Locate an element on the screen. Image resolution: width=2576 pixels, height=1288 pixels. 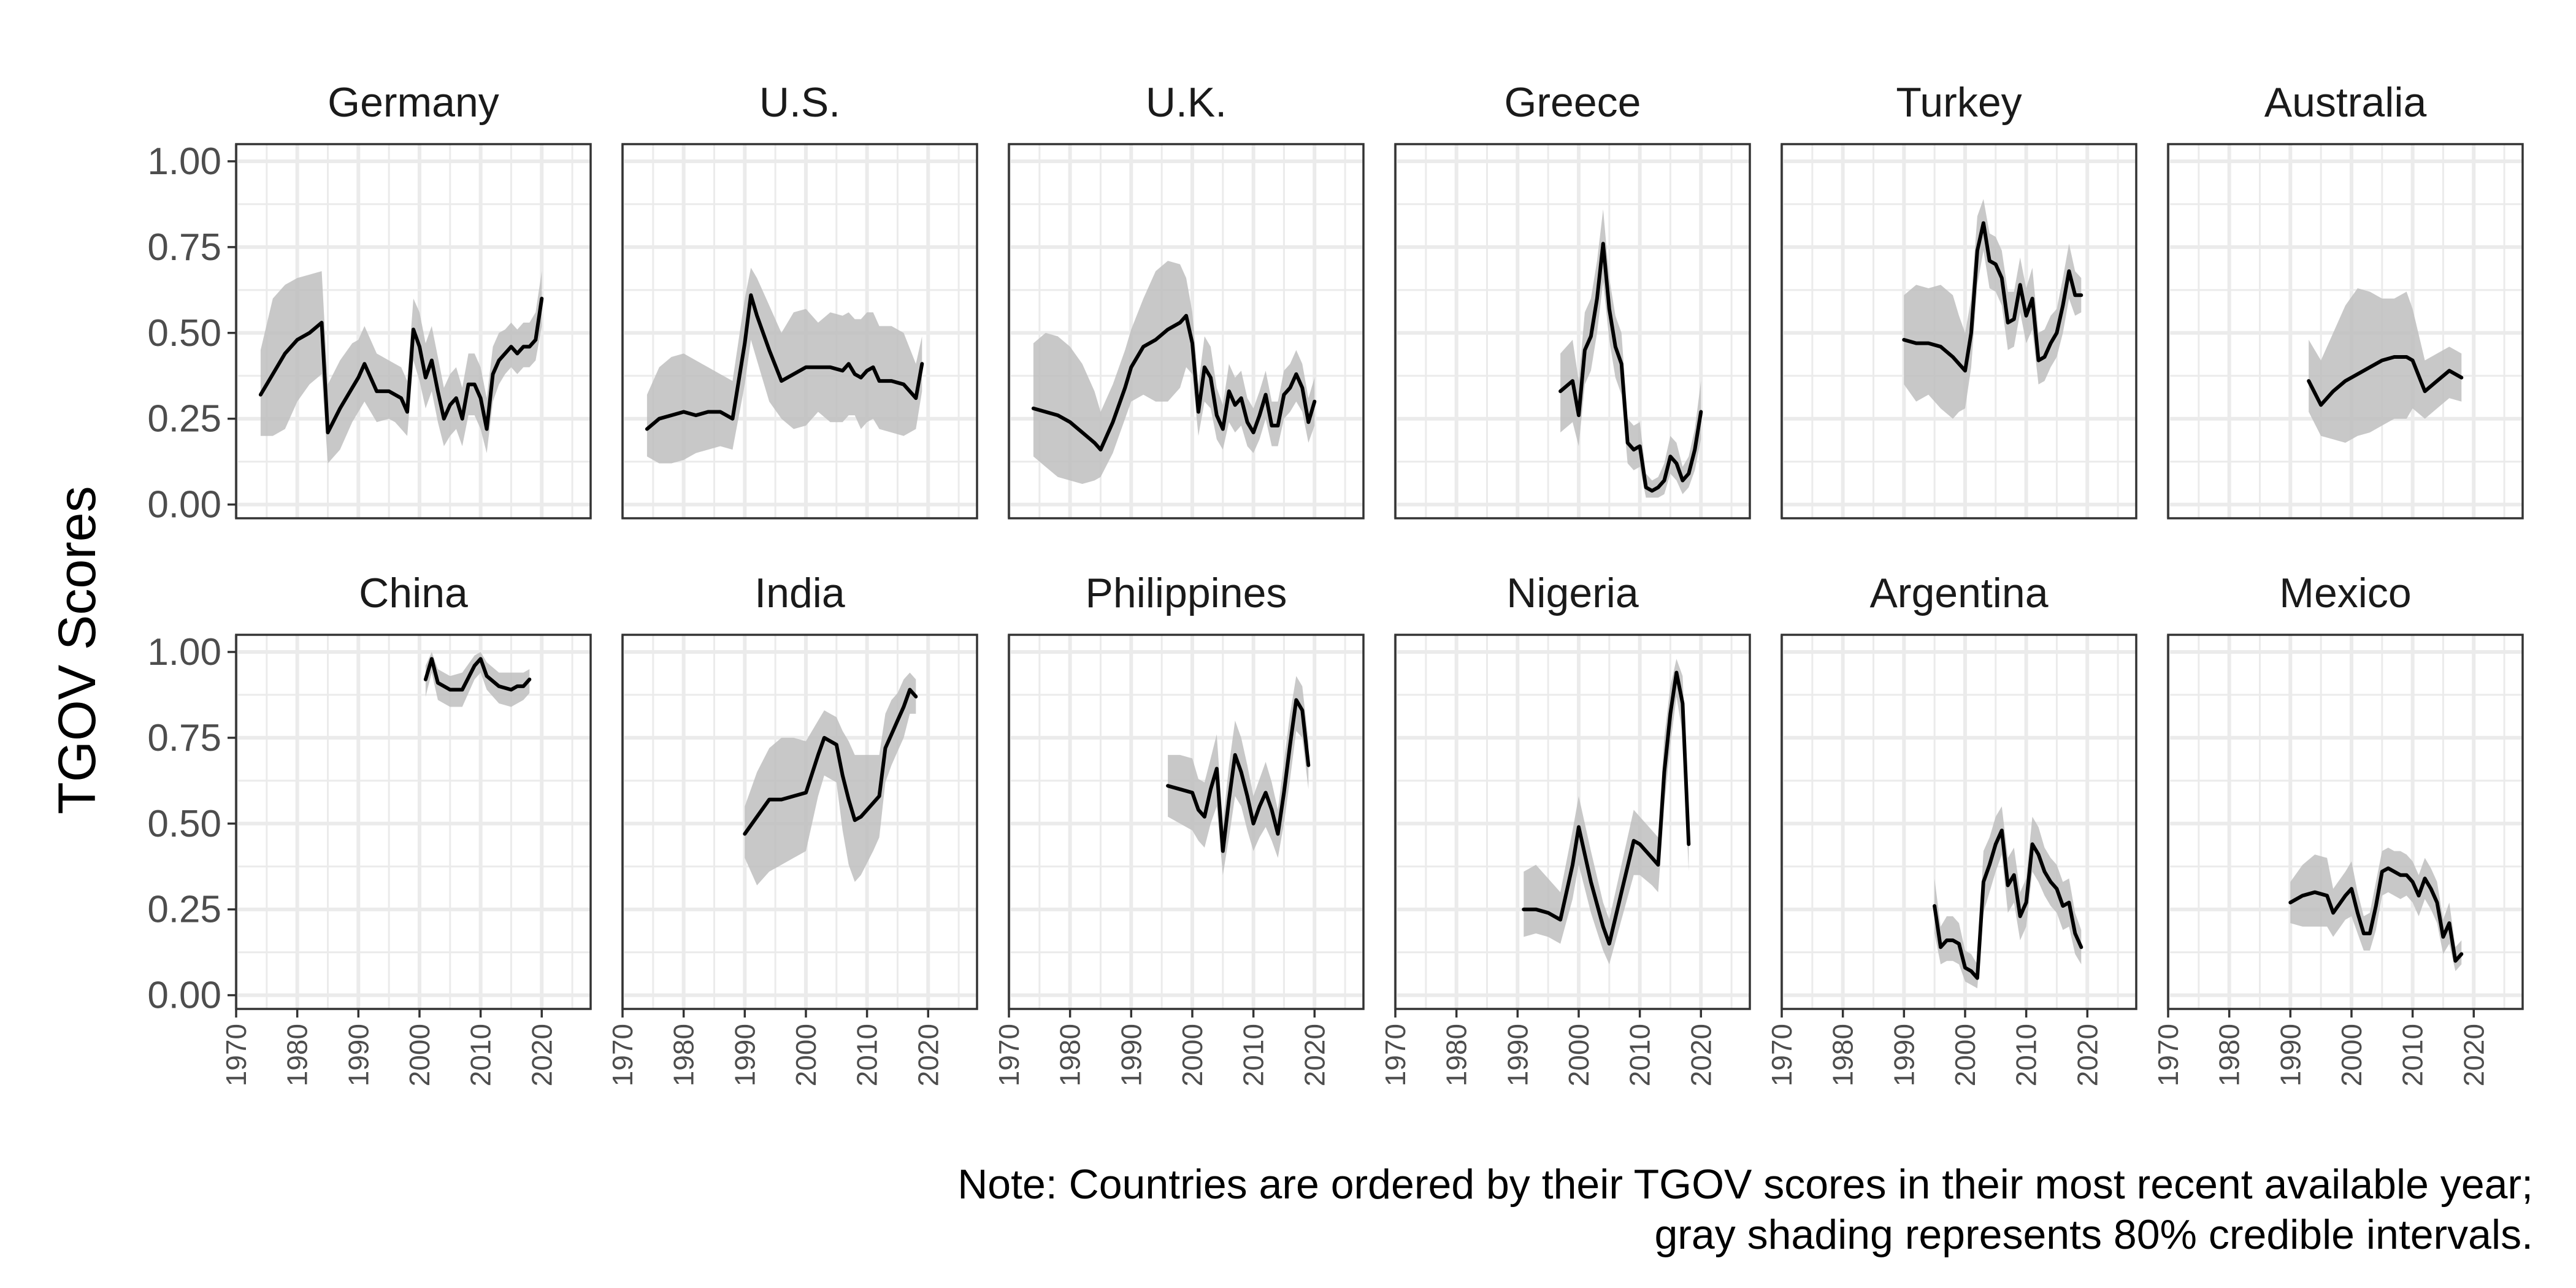
panel-title-argentina: Argentina is located at coordinates (1958, 593).